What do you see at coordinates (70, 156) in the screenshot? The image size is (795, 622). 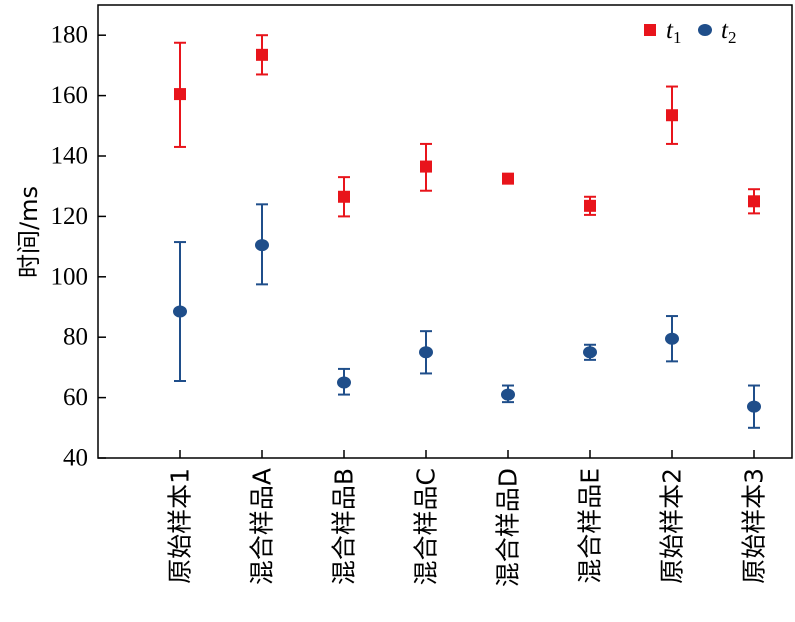 I see `y-tick-label: 140` at bounding box center [70, 156].